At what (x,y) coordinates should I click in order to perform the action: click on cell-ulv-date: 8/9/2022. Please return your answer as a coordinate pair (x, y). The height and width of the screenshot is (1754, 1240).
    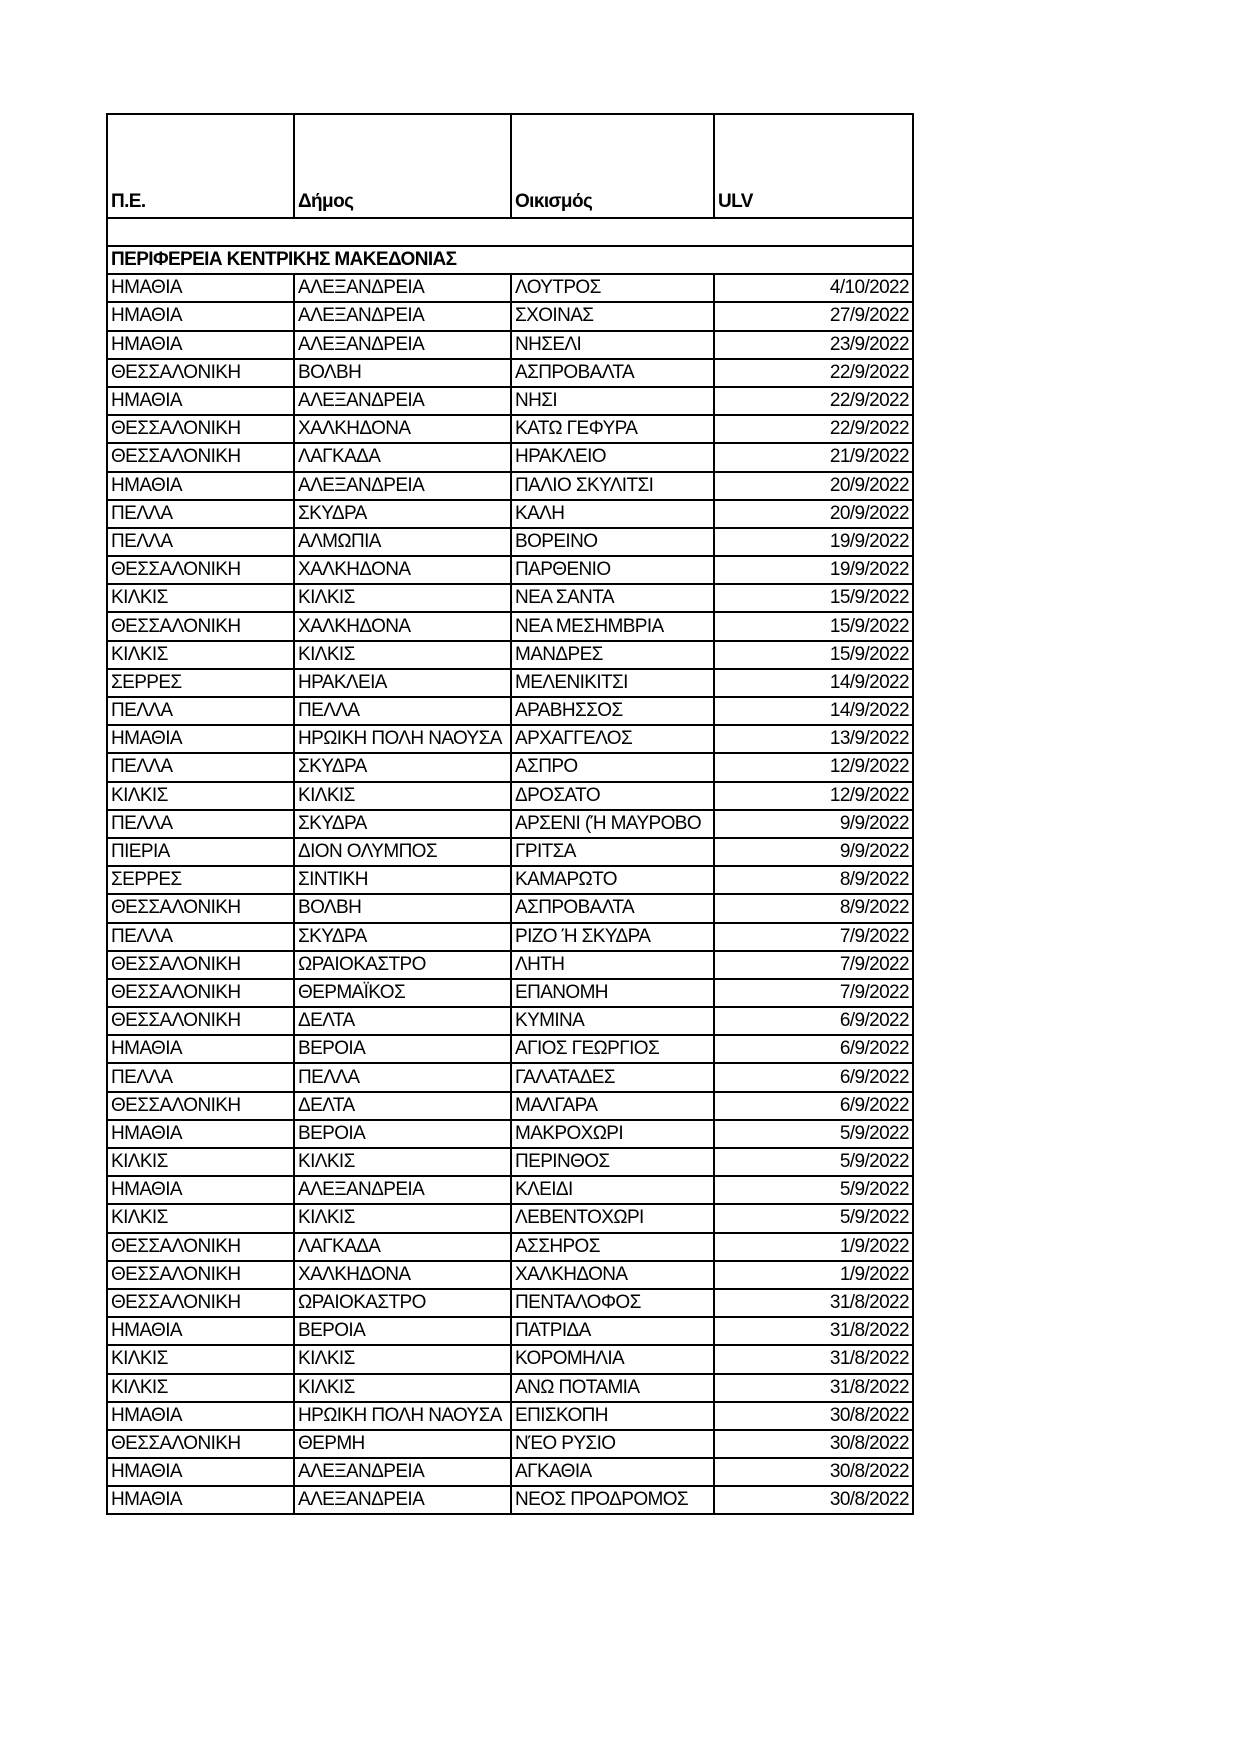
    Looking at the image, I should click on (813, 908).